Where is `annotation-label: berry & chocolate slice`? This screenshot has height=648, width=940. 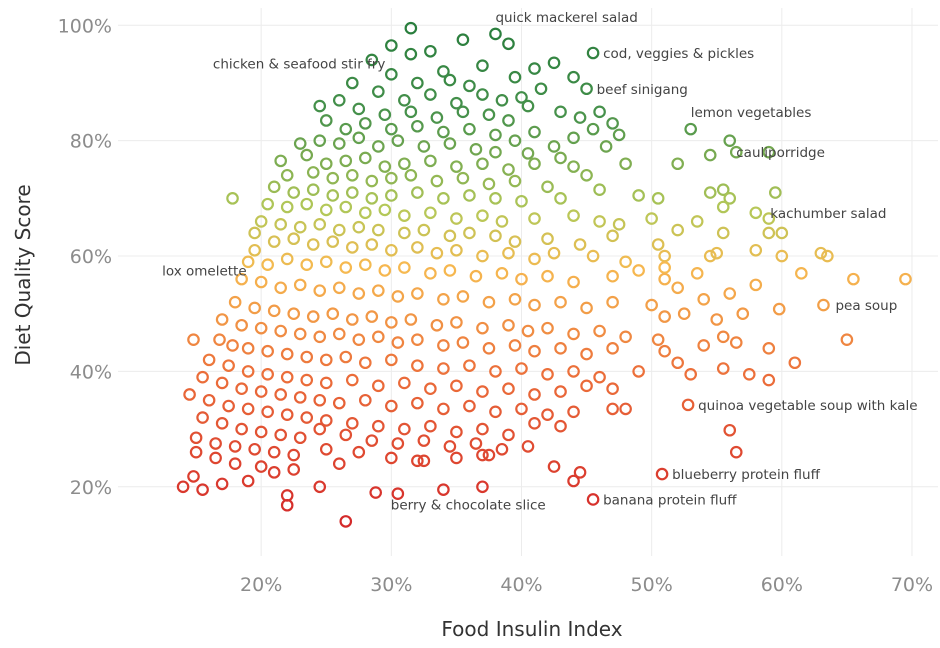 annotation-label: berry & chocolate slice is located at coordinates (468, 505).